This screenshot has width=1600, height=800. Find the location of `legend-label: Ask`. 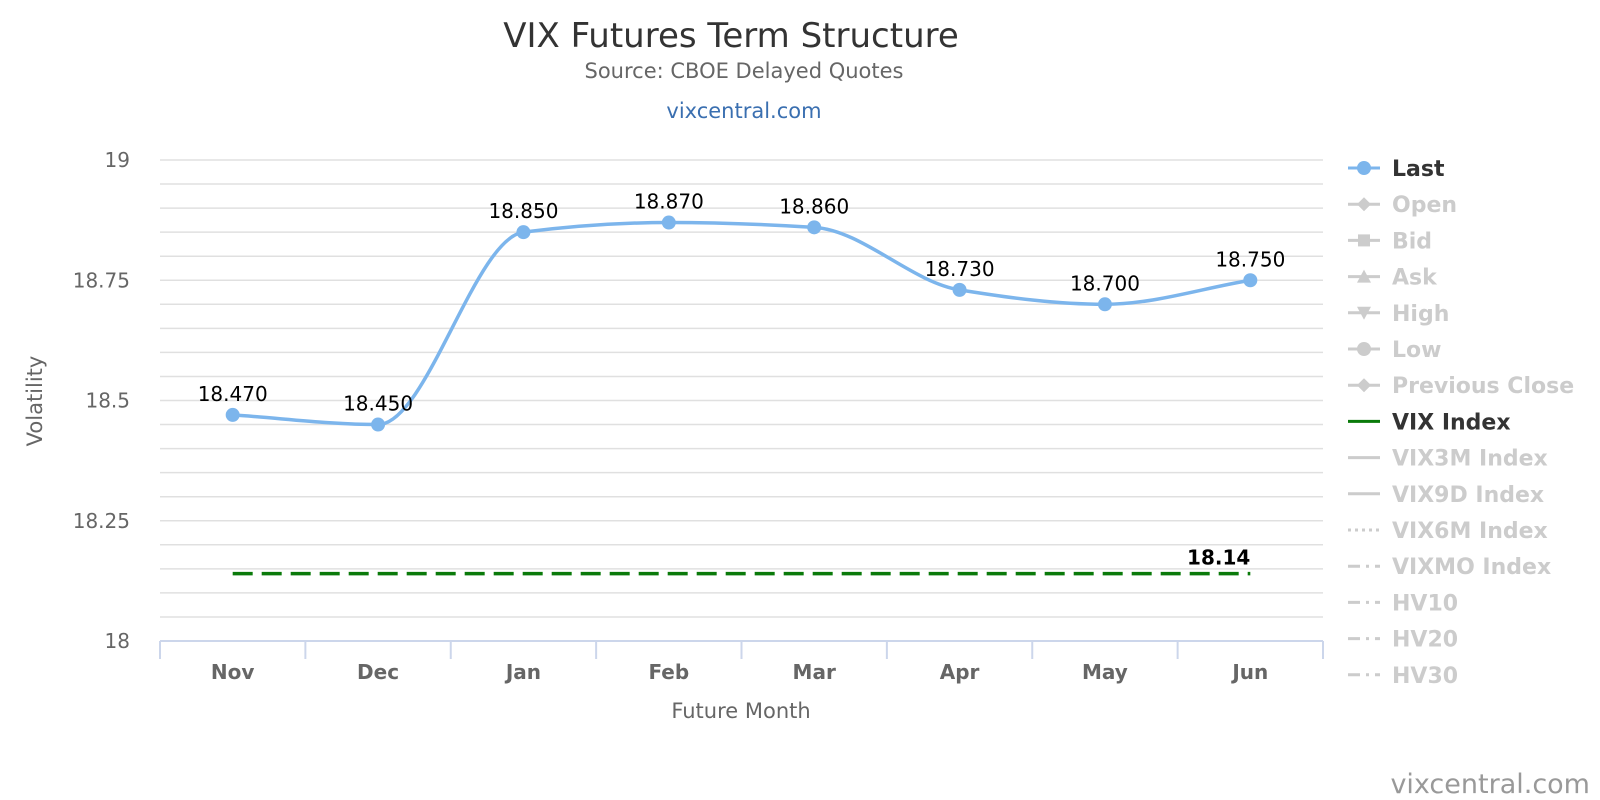

legend-label: Ask is located at coordinates (1415, 278).